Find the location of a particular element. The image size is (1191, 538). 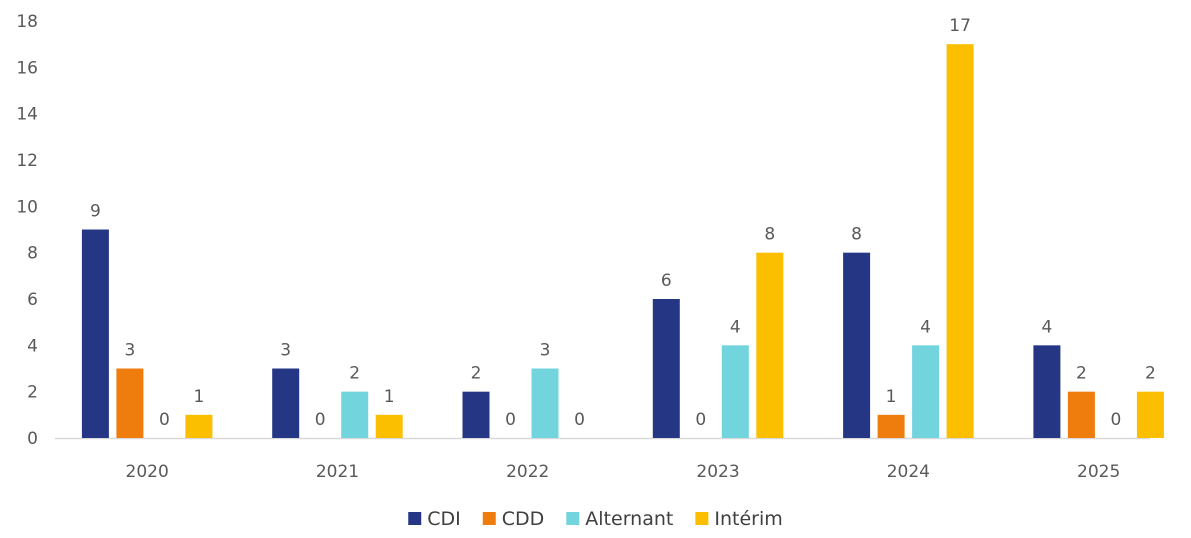

legend-item: Alternant is located at coordinates (619, 519).